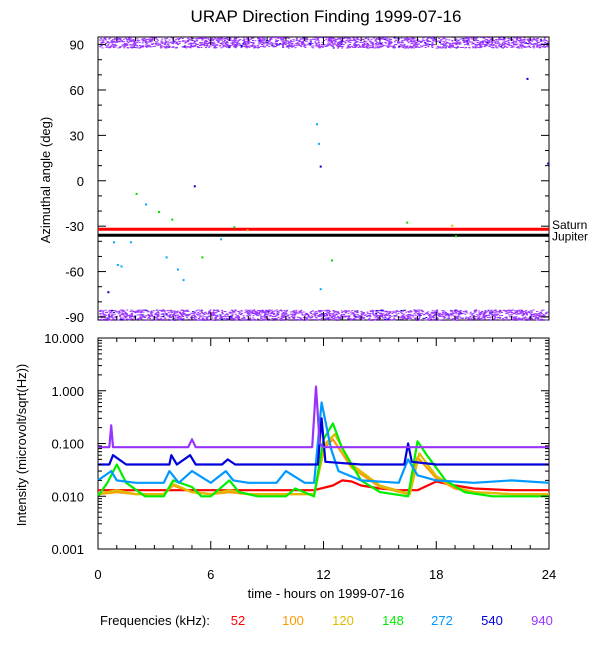 The height and width of the screenshot is (650, 600). What do you see at coordinates (74, 226) in the screenshot?
I see `azimuth-y-tick-label: -30` at bounding box center [74, 226].